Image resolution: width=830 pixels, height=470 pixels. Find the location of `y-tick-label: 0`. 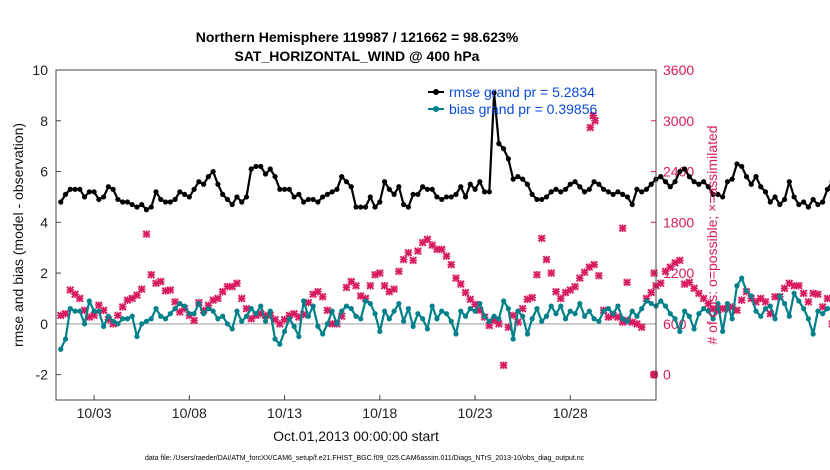

y-tick-label: 0 is located at coordinates (44, 324).